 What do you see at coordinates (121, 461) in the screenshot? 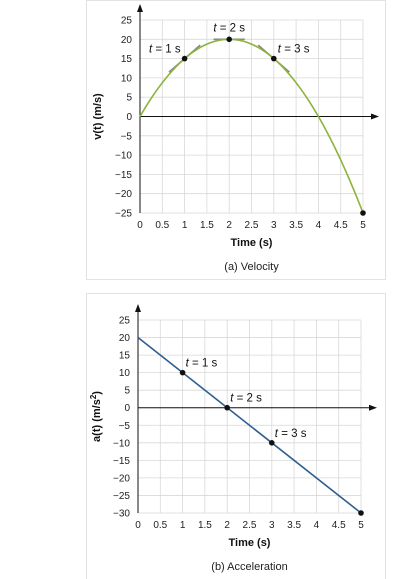
I see `acceleration-y-tick-label: −15` at bounding box center [121, 461].